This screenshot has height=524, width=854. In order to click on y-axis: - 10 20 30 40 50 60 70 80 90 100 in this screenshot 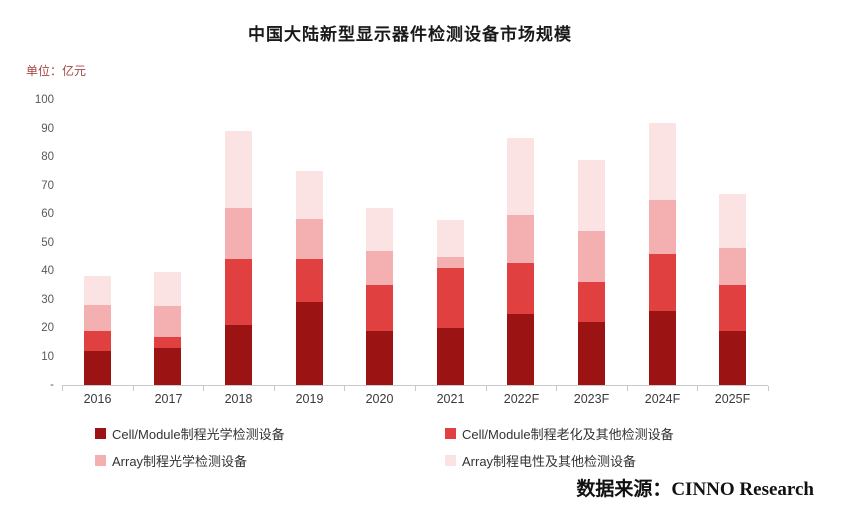, I will do `click(34, 242)`.